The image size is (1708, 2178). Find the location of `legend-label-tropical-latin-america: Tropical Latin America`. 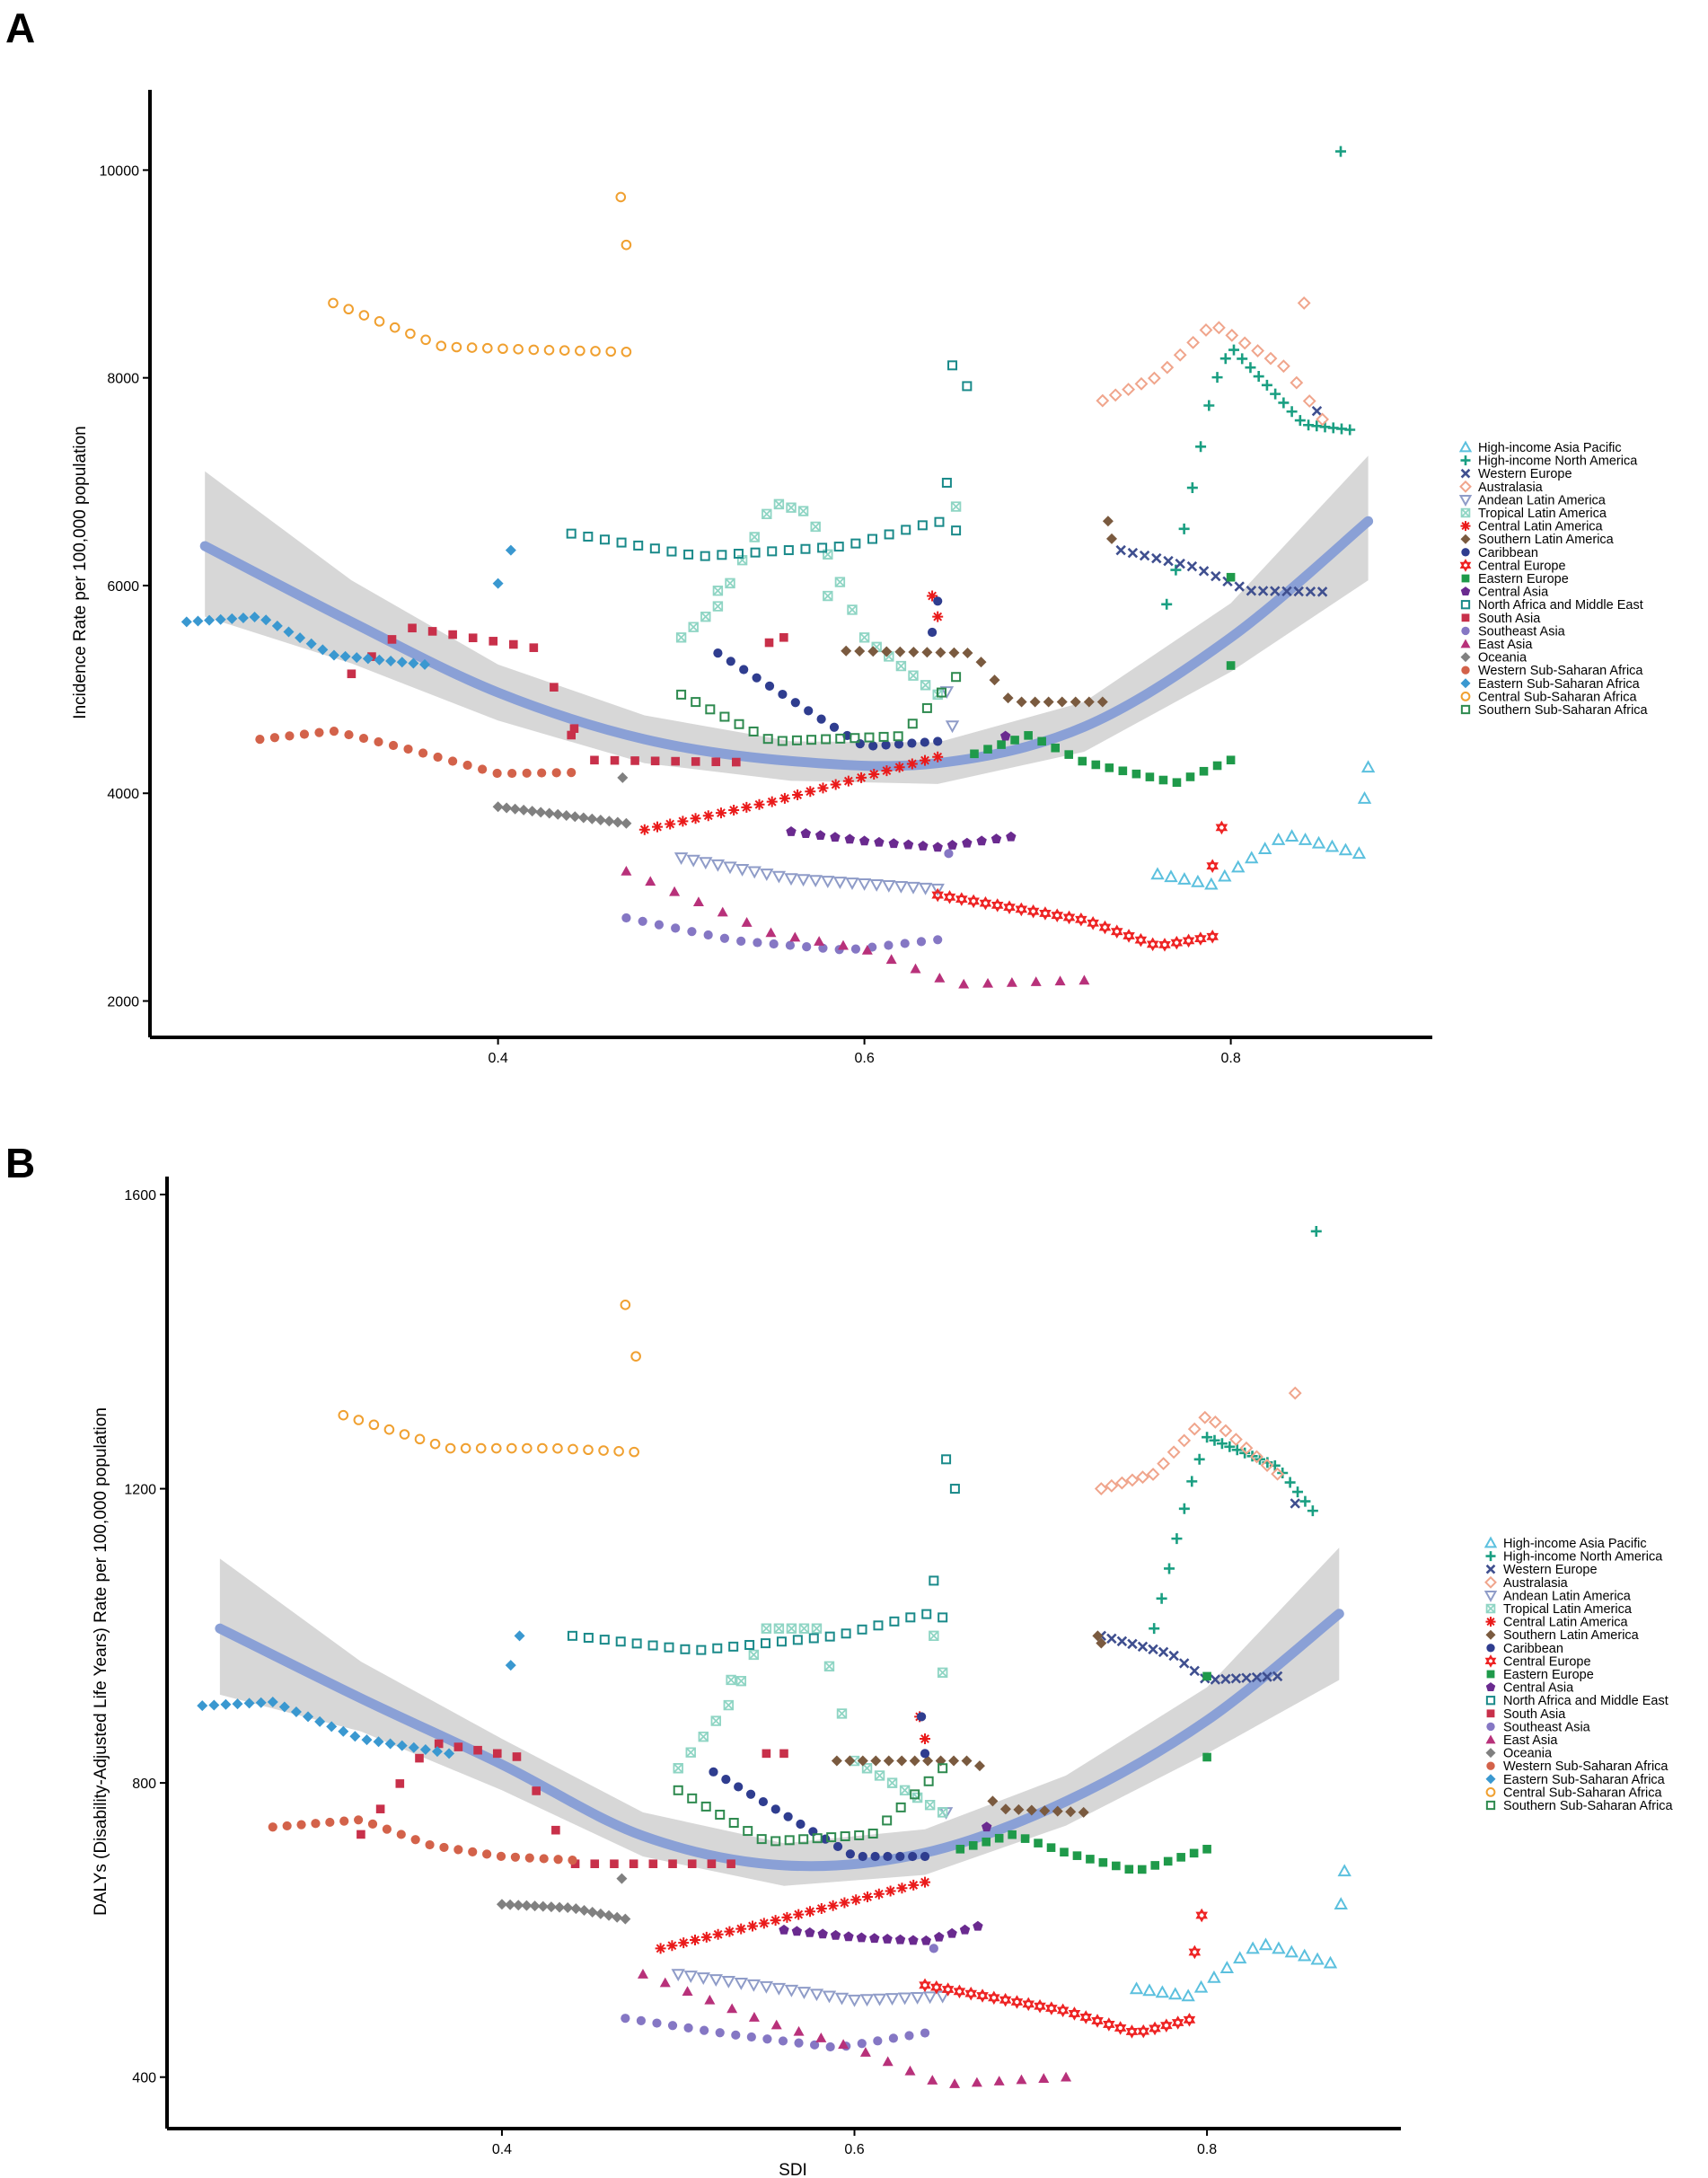

legend-label-tropical-latin-america: Tropical Latin America is located at coordinates (1542, 514).